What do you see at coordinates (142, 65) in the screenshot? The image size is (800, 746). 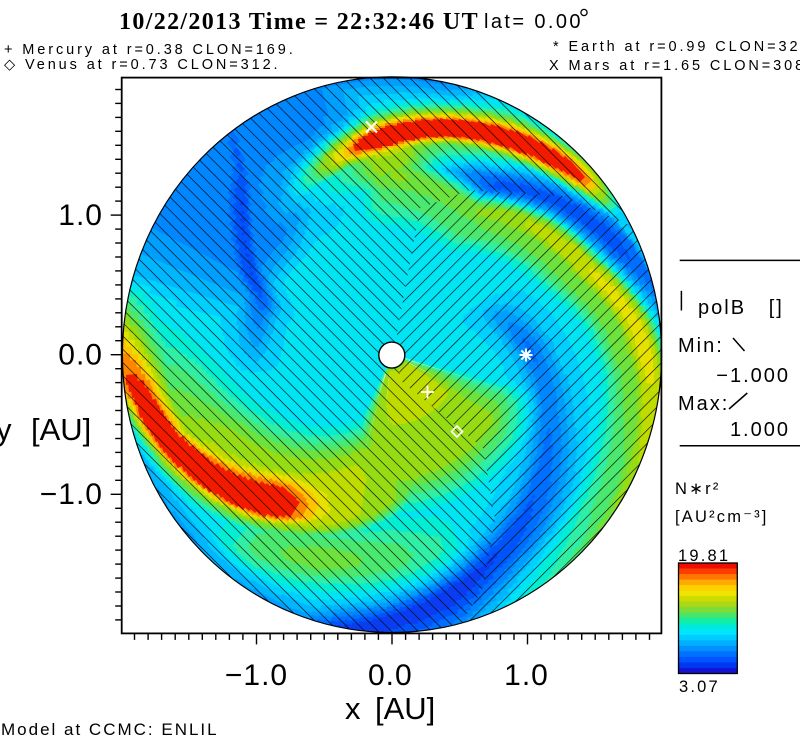 I see `svg-text: ◇ Venus at r=0.73 CLON=312.` at bounding box center [142, 65].